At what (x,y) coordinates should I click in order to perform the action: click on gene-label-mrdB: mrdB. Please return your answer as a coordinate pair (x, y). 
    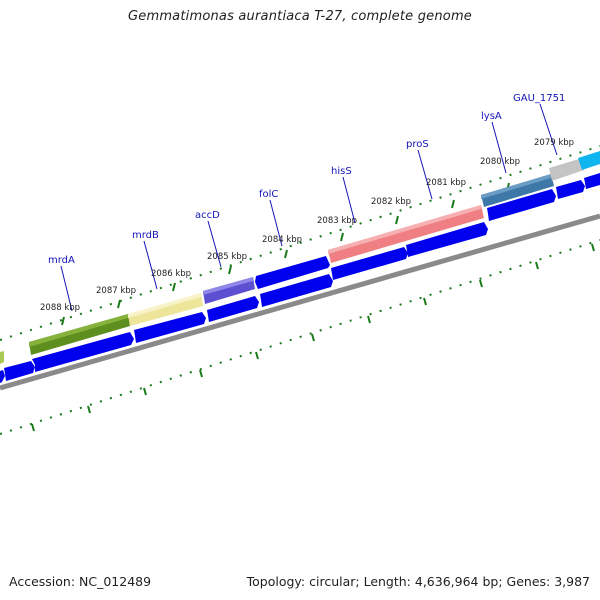
    Looking at the image, I should click on (145, 235).